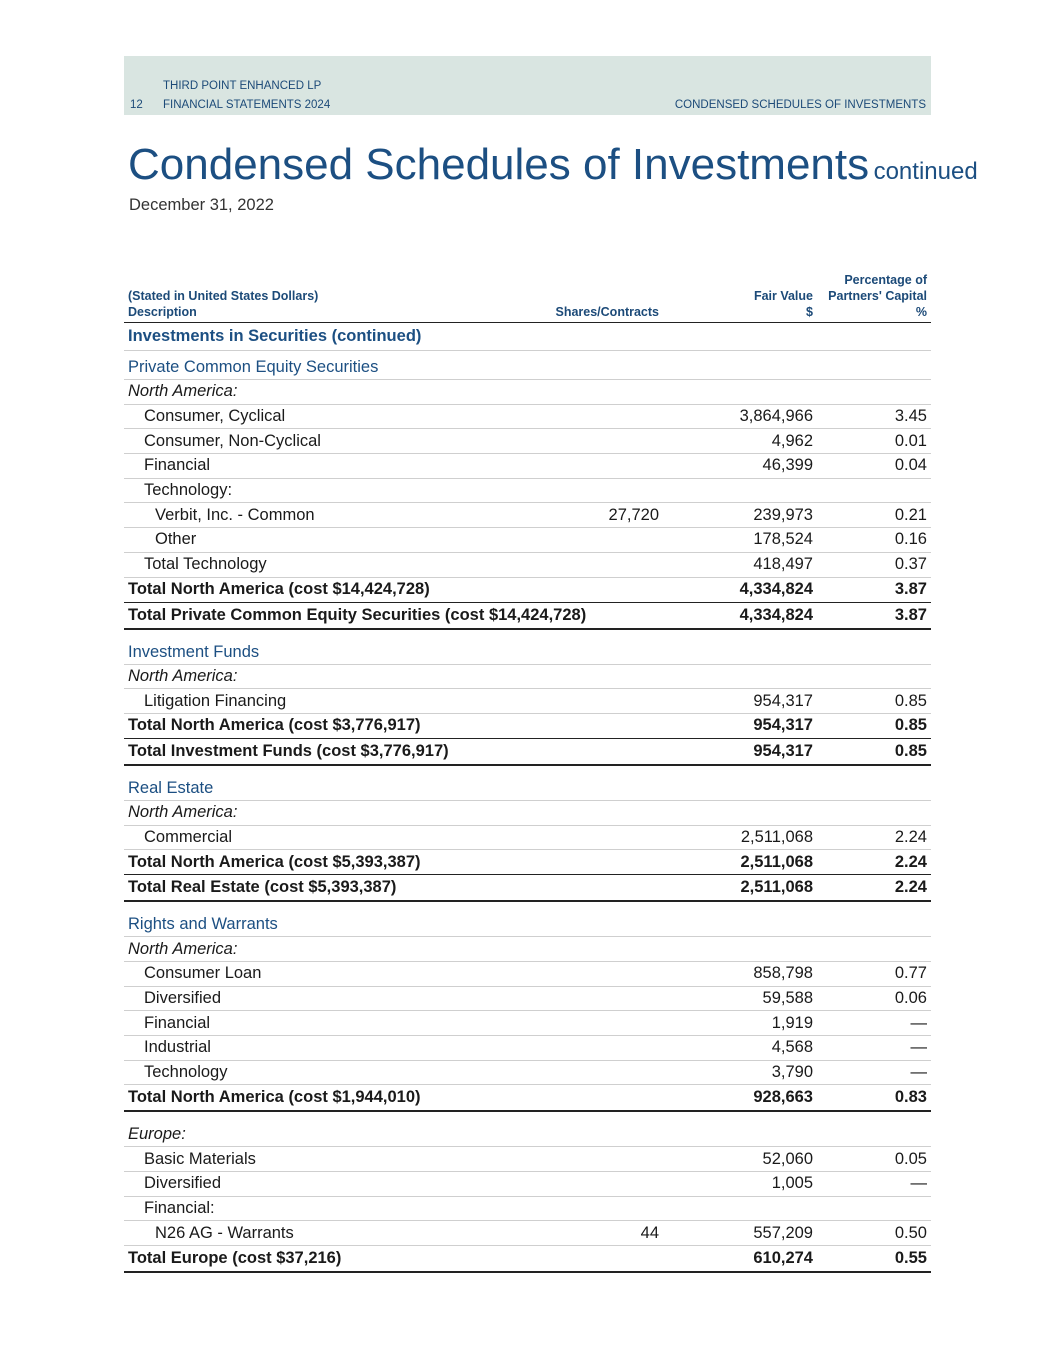  Describe the element at coordinates (874, 974) in the screenshot. I see `percentage: 0.77` at that location.